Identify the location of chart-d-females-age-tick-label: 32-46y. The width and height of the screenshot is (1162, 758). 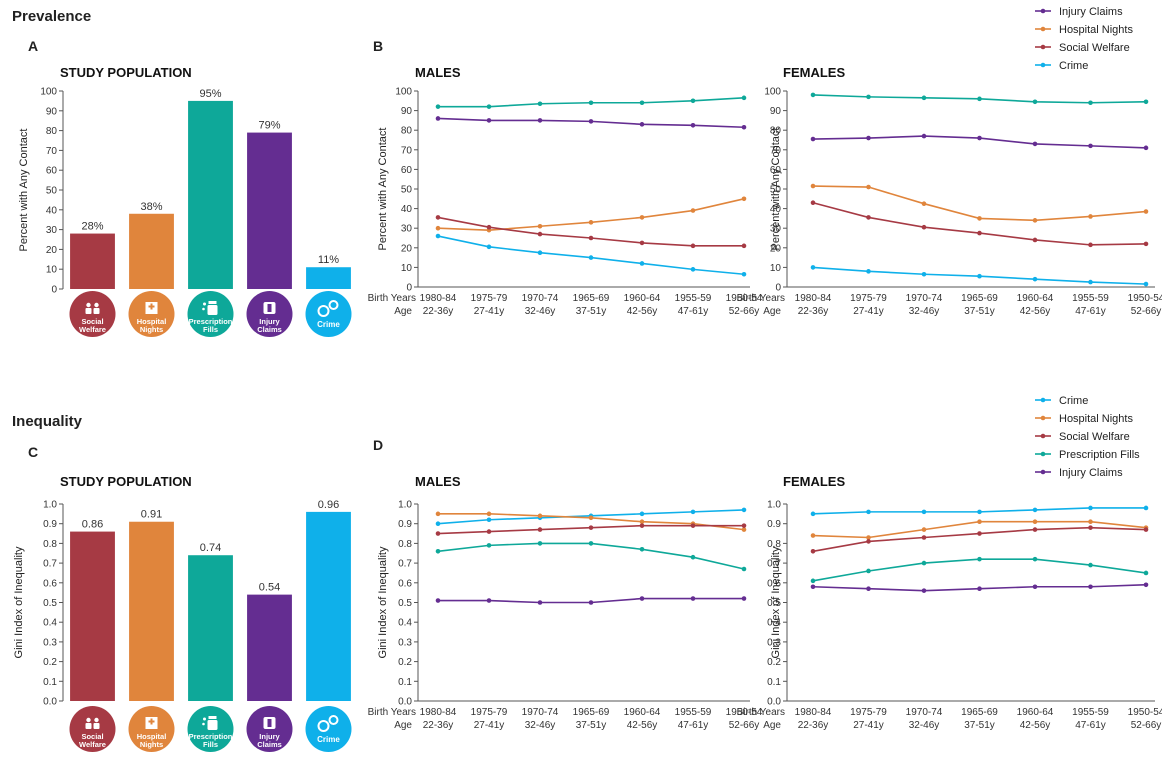
(924, 725).